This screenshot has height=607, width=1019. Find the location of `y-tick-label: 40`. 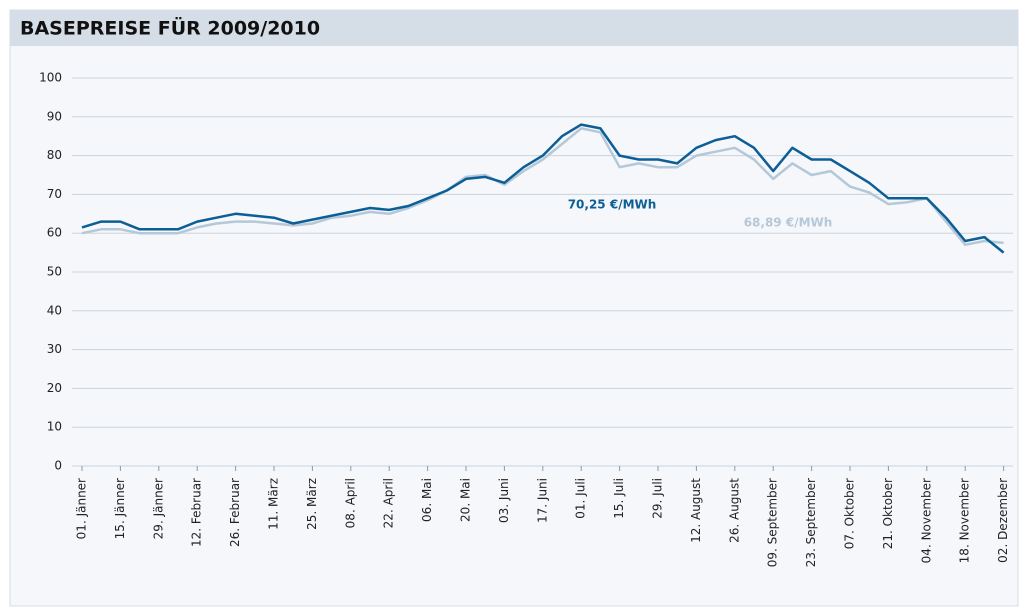

y-tick-label: 40 is located at coordinates (54, 310).